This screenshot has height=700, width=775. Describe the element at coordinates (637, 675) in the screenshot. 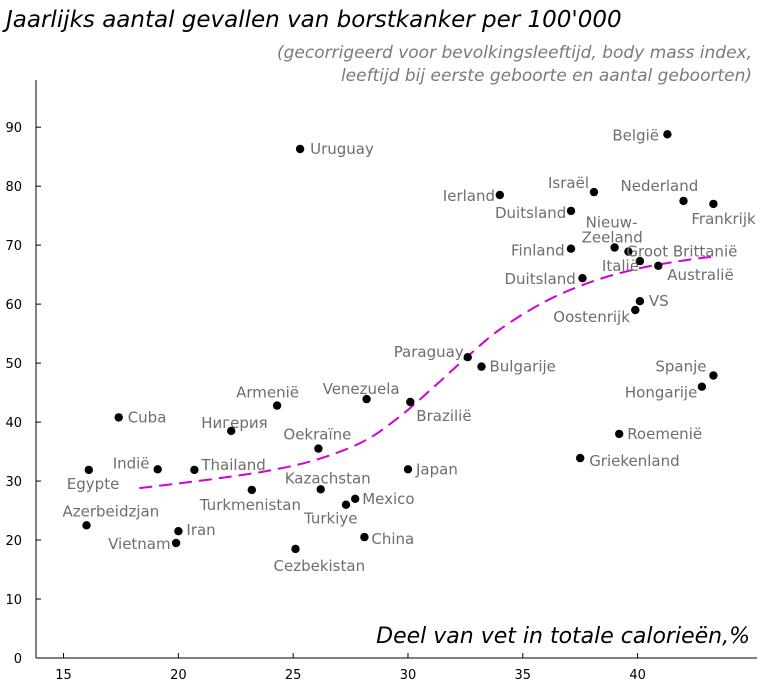

I see `x-tick-label: 40` at that location.